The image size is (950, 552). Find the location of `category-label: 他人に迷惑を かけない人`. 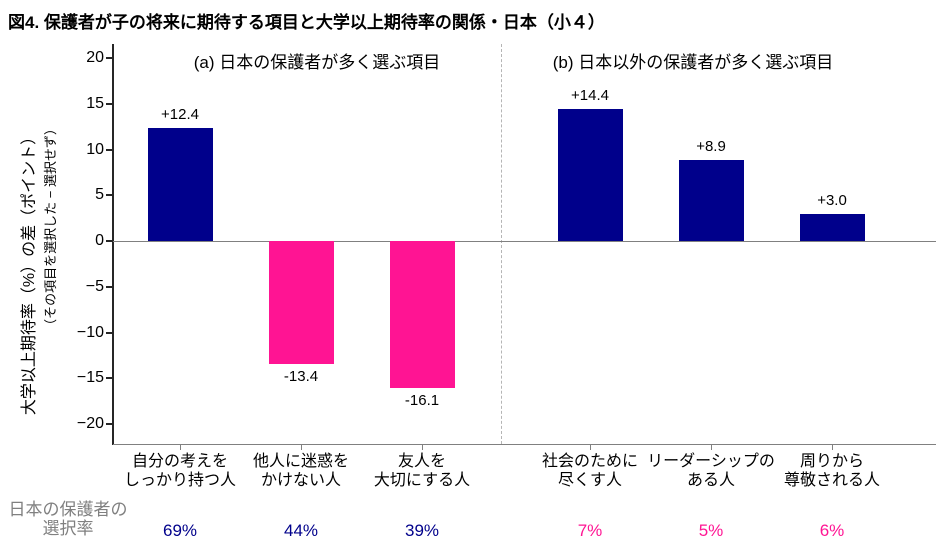

category-label: 他人に迷惑を かけない人 is located at coordinates (301, 471).